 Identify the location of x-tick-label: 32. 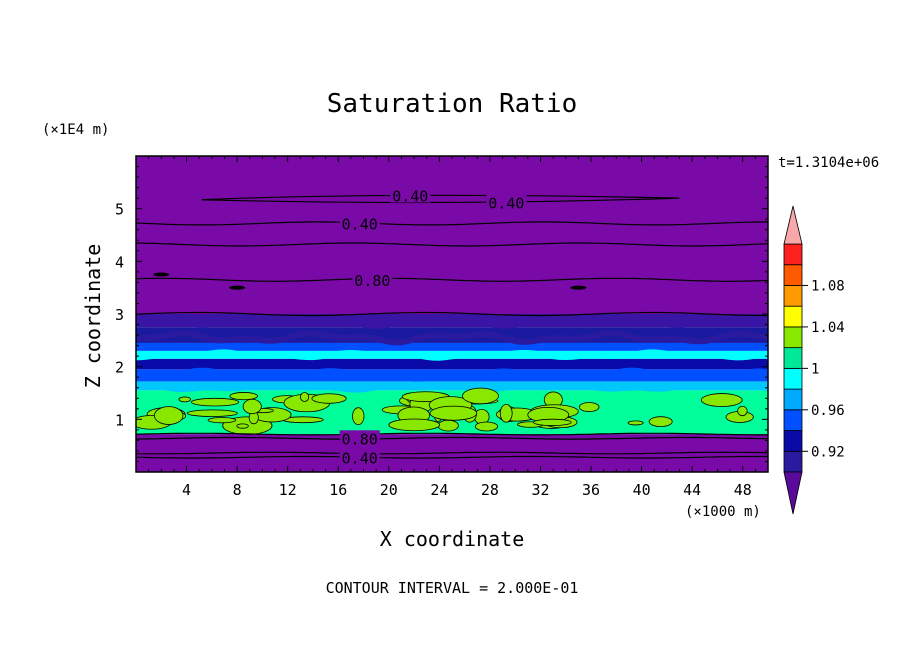
(540, 490).